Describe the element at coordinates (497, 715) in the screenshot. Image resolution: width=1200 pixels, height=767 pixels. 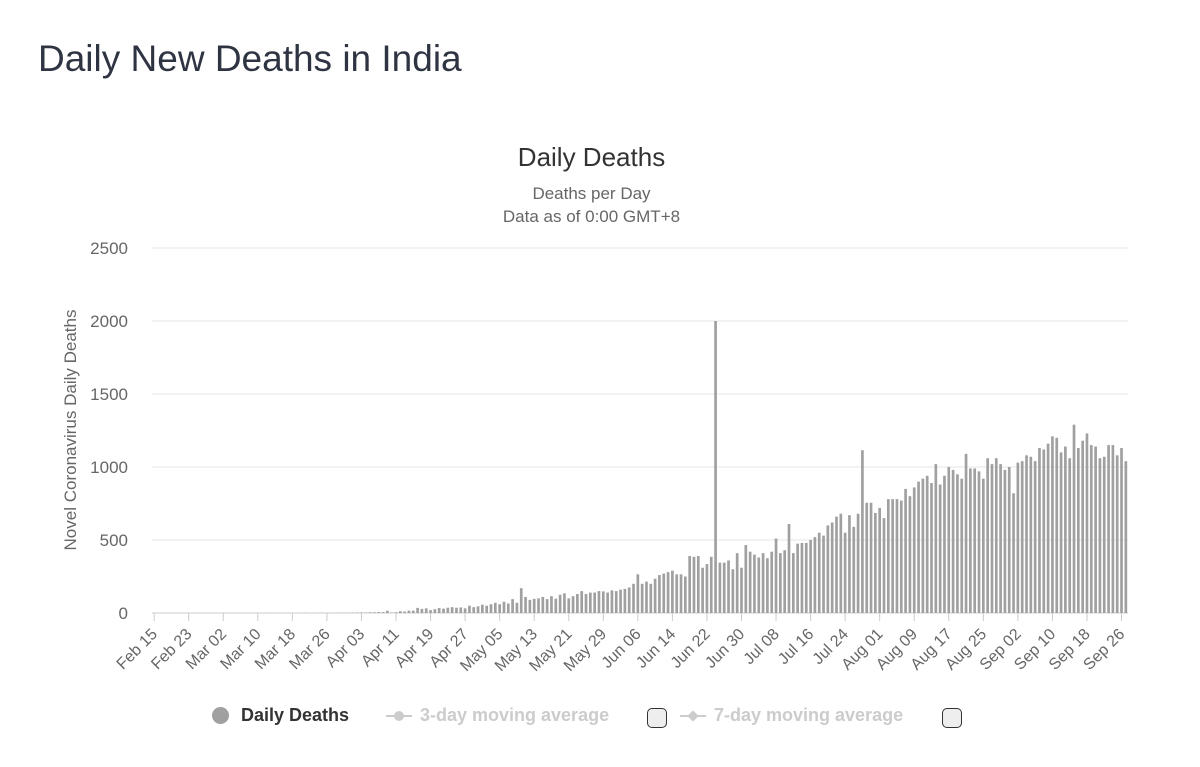
I see `legend-item-3day-average: 3-day moving average` at that location.